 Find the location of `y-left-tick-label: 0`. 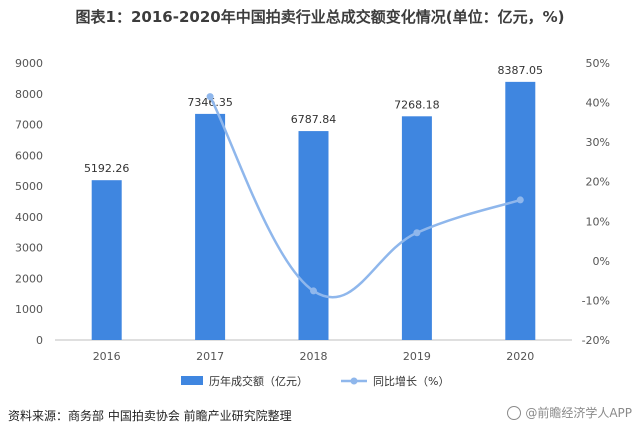

y-left-tick-label: 0 is located at coordinates (39, 340).